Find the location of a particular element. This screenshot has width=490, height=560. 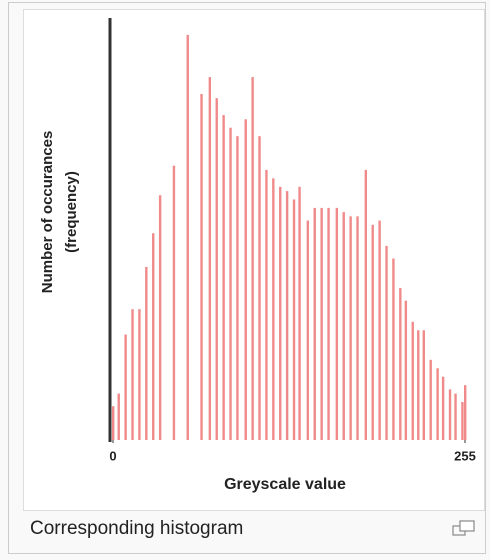

caption: Corresponding histogram is located at coordinates (137, 528).